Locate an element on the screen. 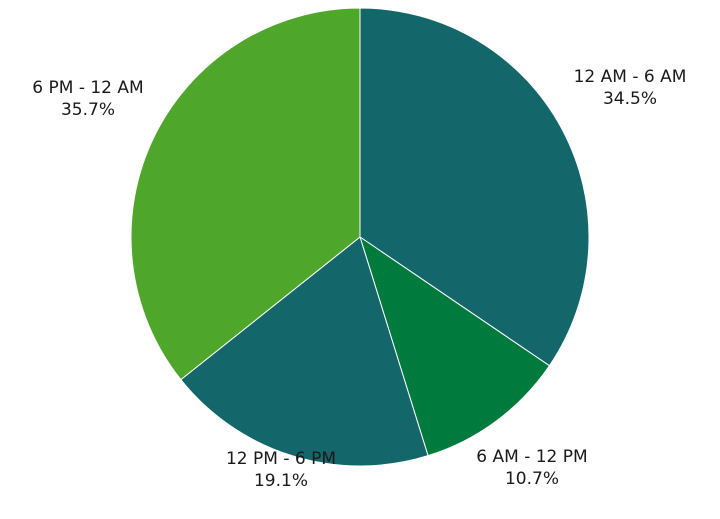 Image resolution: width=720 pixels, height=519 pixels. slice-label-3: 12 PM - 6 PM 19.1% is located at coordinates (281, 470).